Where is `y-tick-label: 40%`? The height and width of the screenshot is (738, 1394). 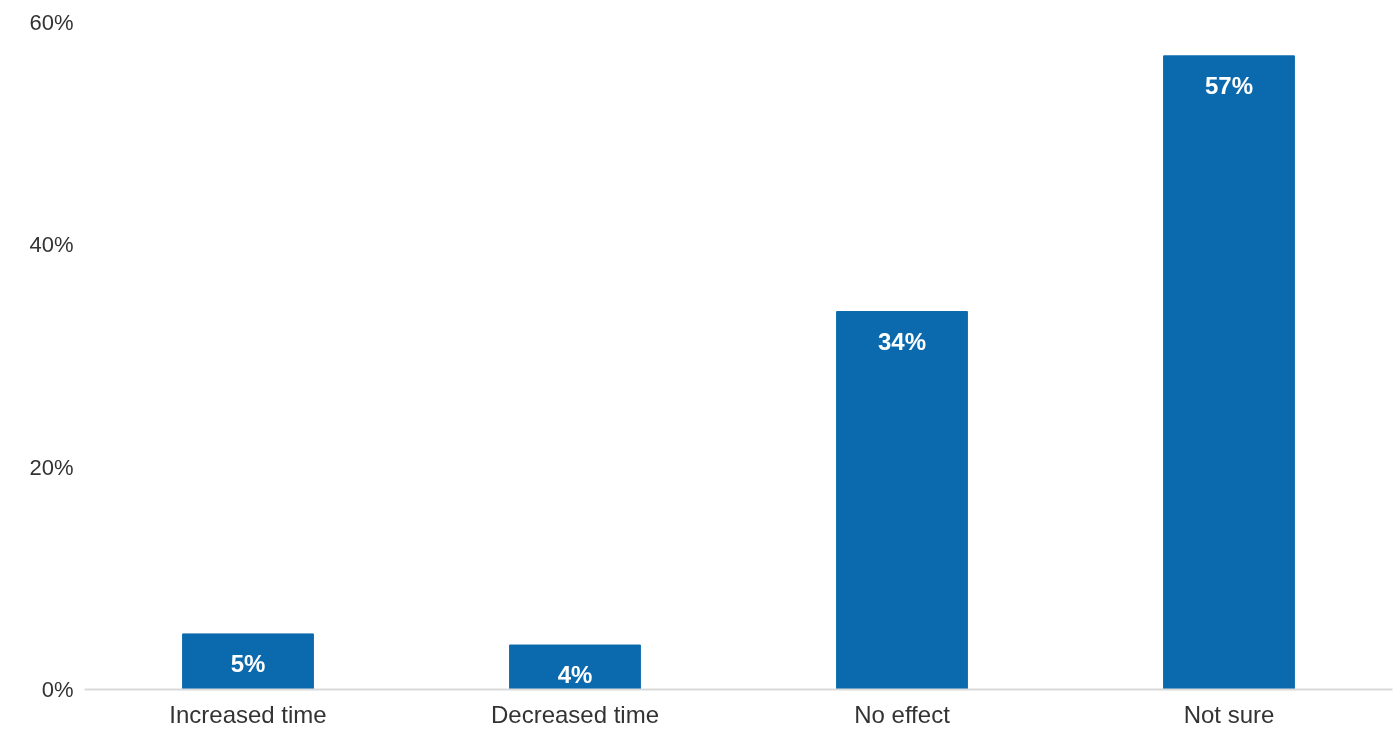
y-tick-label: 40% is located at coordinates (51, 245).